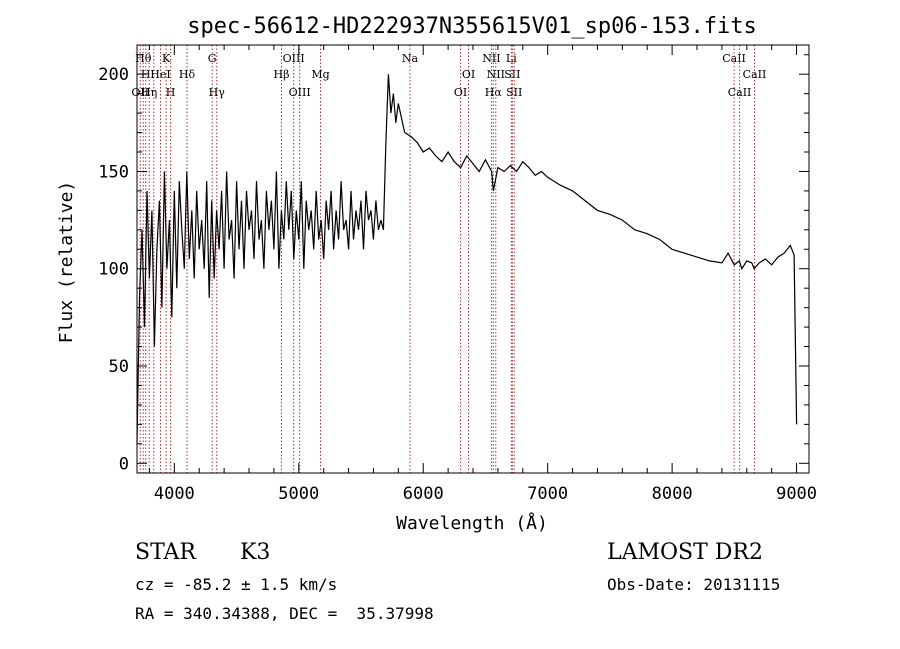 The width and height of the screenshot is (900, 649). What do you see at coordinates (236, 584) in the screenshot?
I see `redshift-cz: cz = -85.2 ± 1.5 km/s` at bounding box center [236, 584].